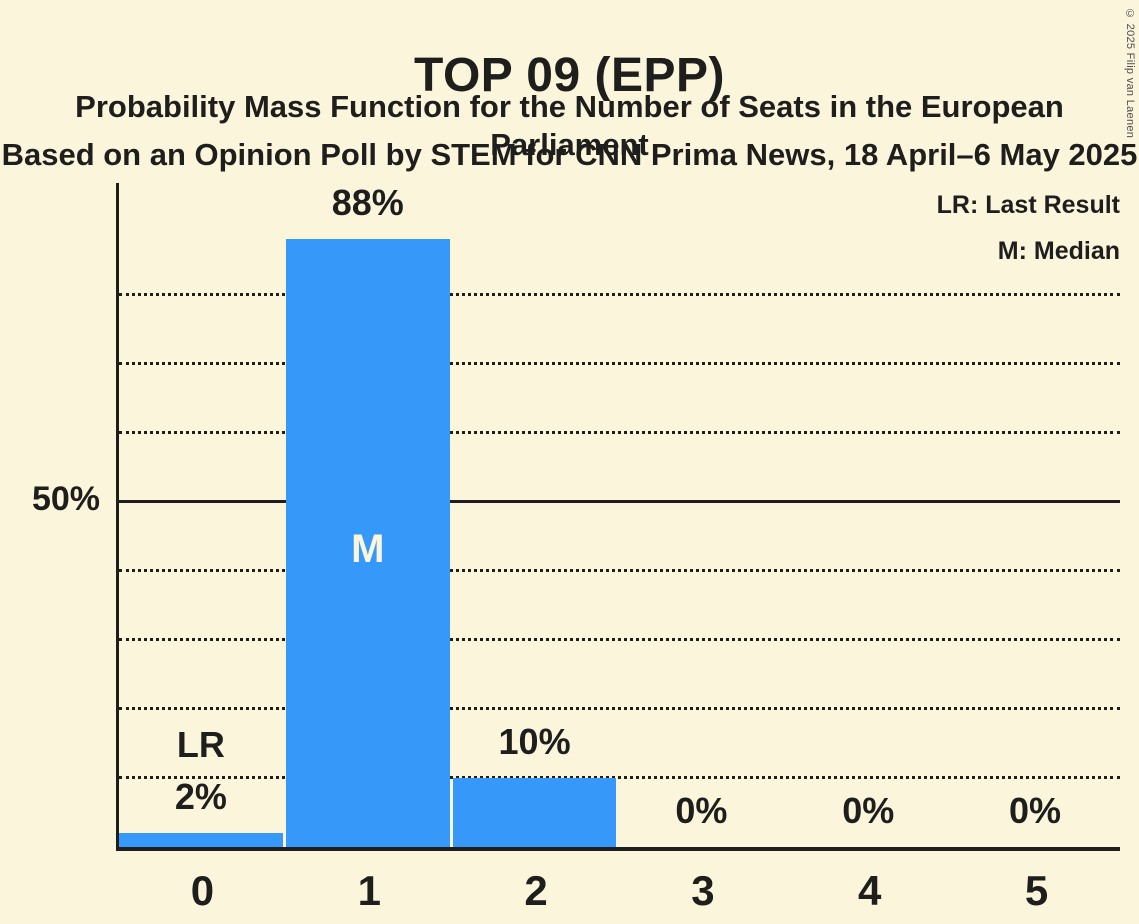 The height and width of the screenshot is (924, 1139). Describe the element at coordinates (1035, 810) in the screenshot. I see `bar-value-label-5: 0%` at that location.